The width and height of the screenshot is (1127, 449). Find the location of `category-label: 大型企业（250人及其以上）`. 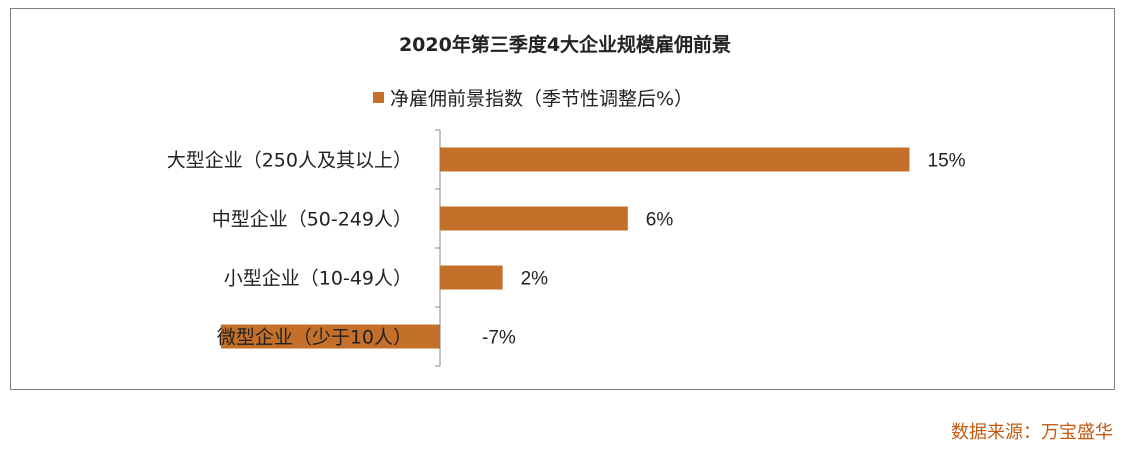

category-label: 大型企业（250人及其以上） is located at coordinates (289, 161).